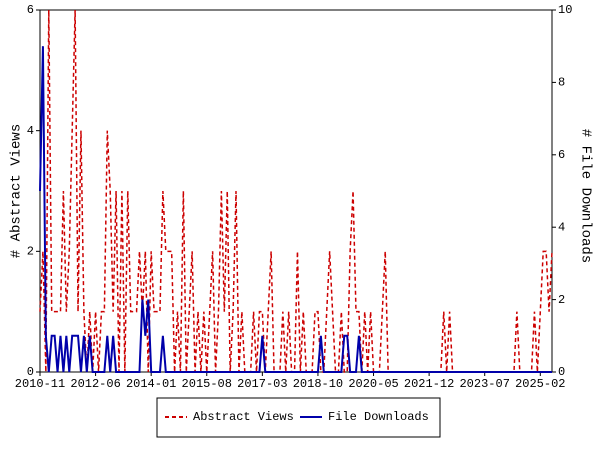 Image resolution: width=600 pixels, height=450 pixels. I want to click on y-axis-label: # Abstract Views, so click(17, 191).